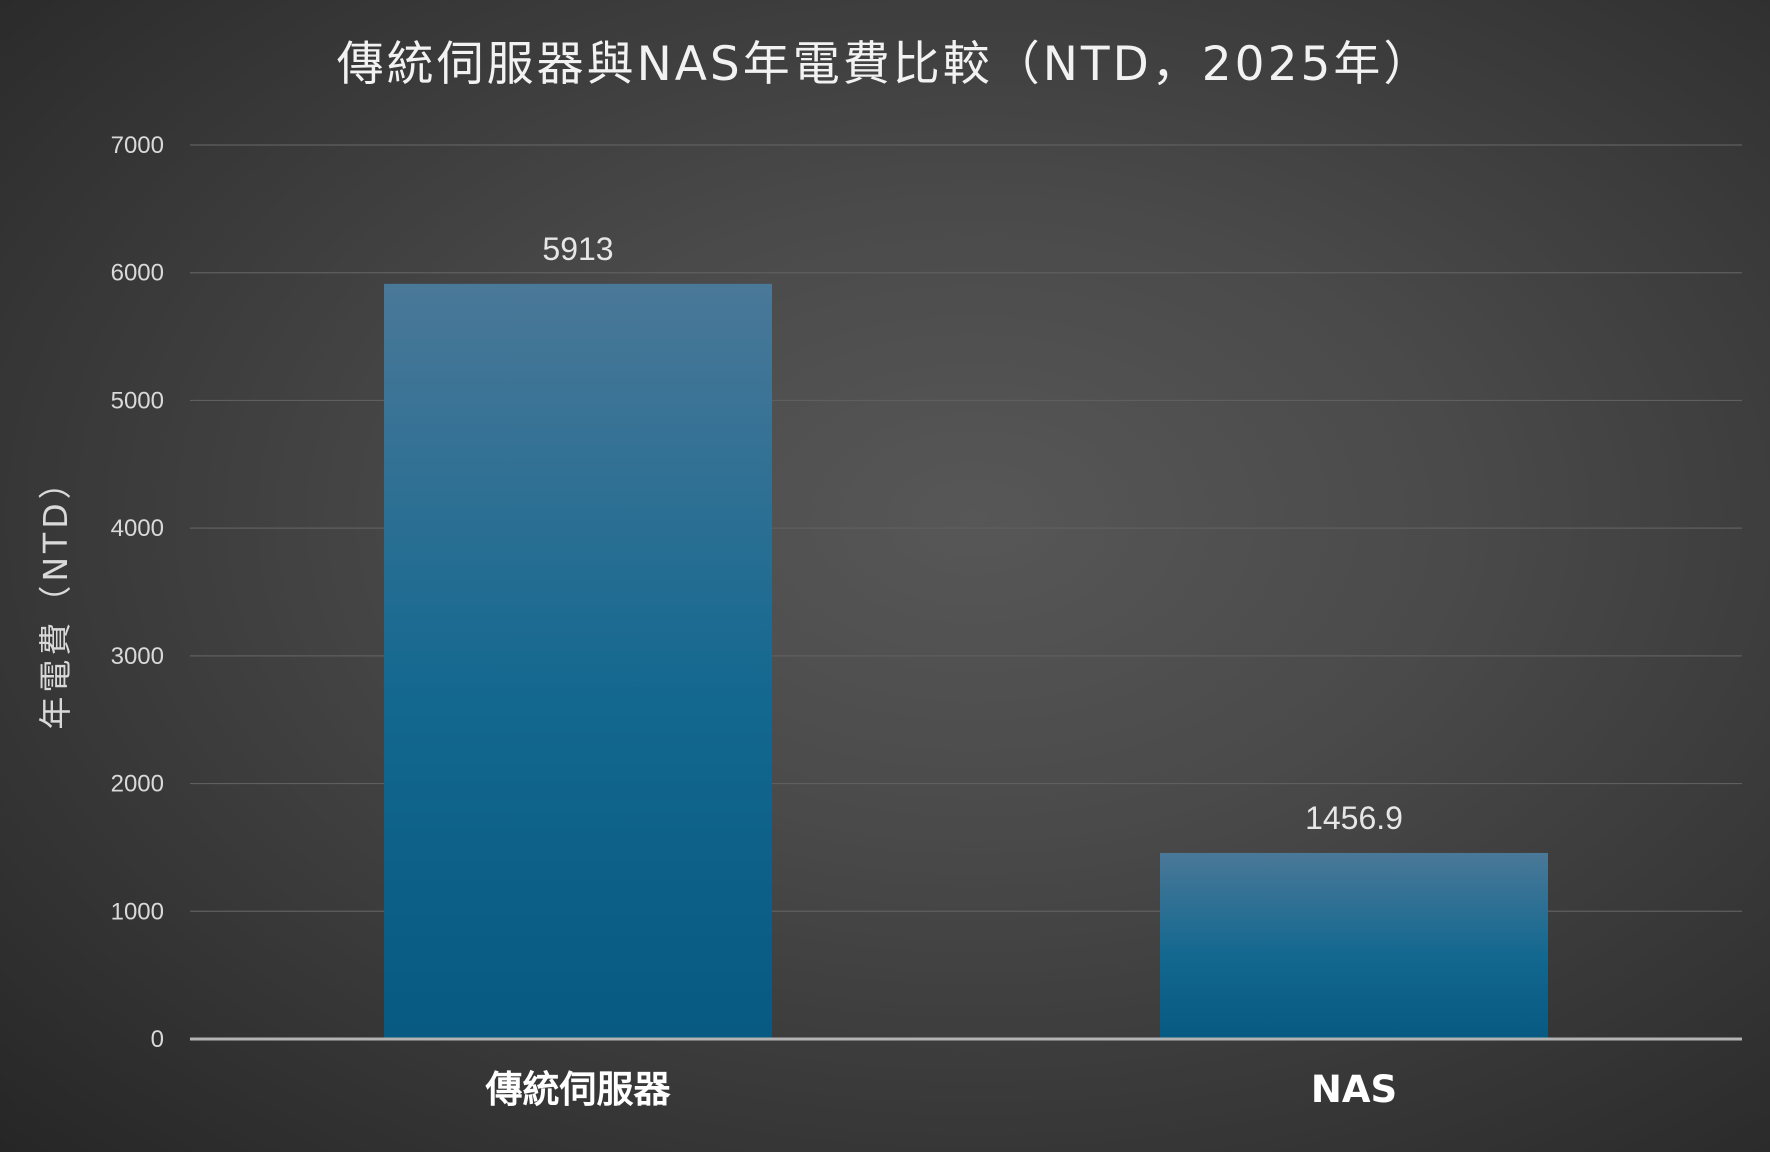 Image resolution: width=1770 pixels, height=1152 pixels. I want to click on y-axis-label: 年電費（NTD）, so click(55, 595).